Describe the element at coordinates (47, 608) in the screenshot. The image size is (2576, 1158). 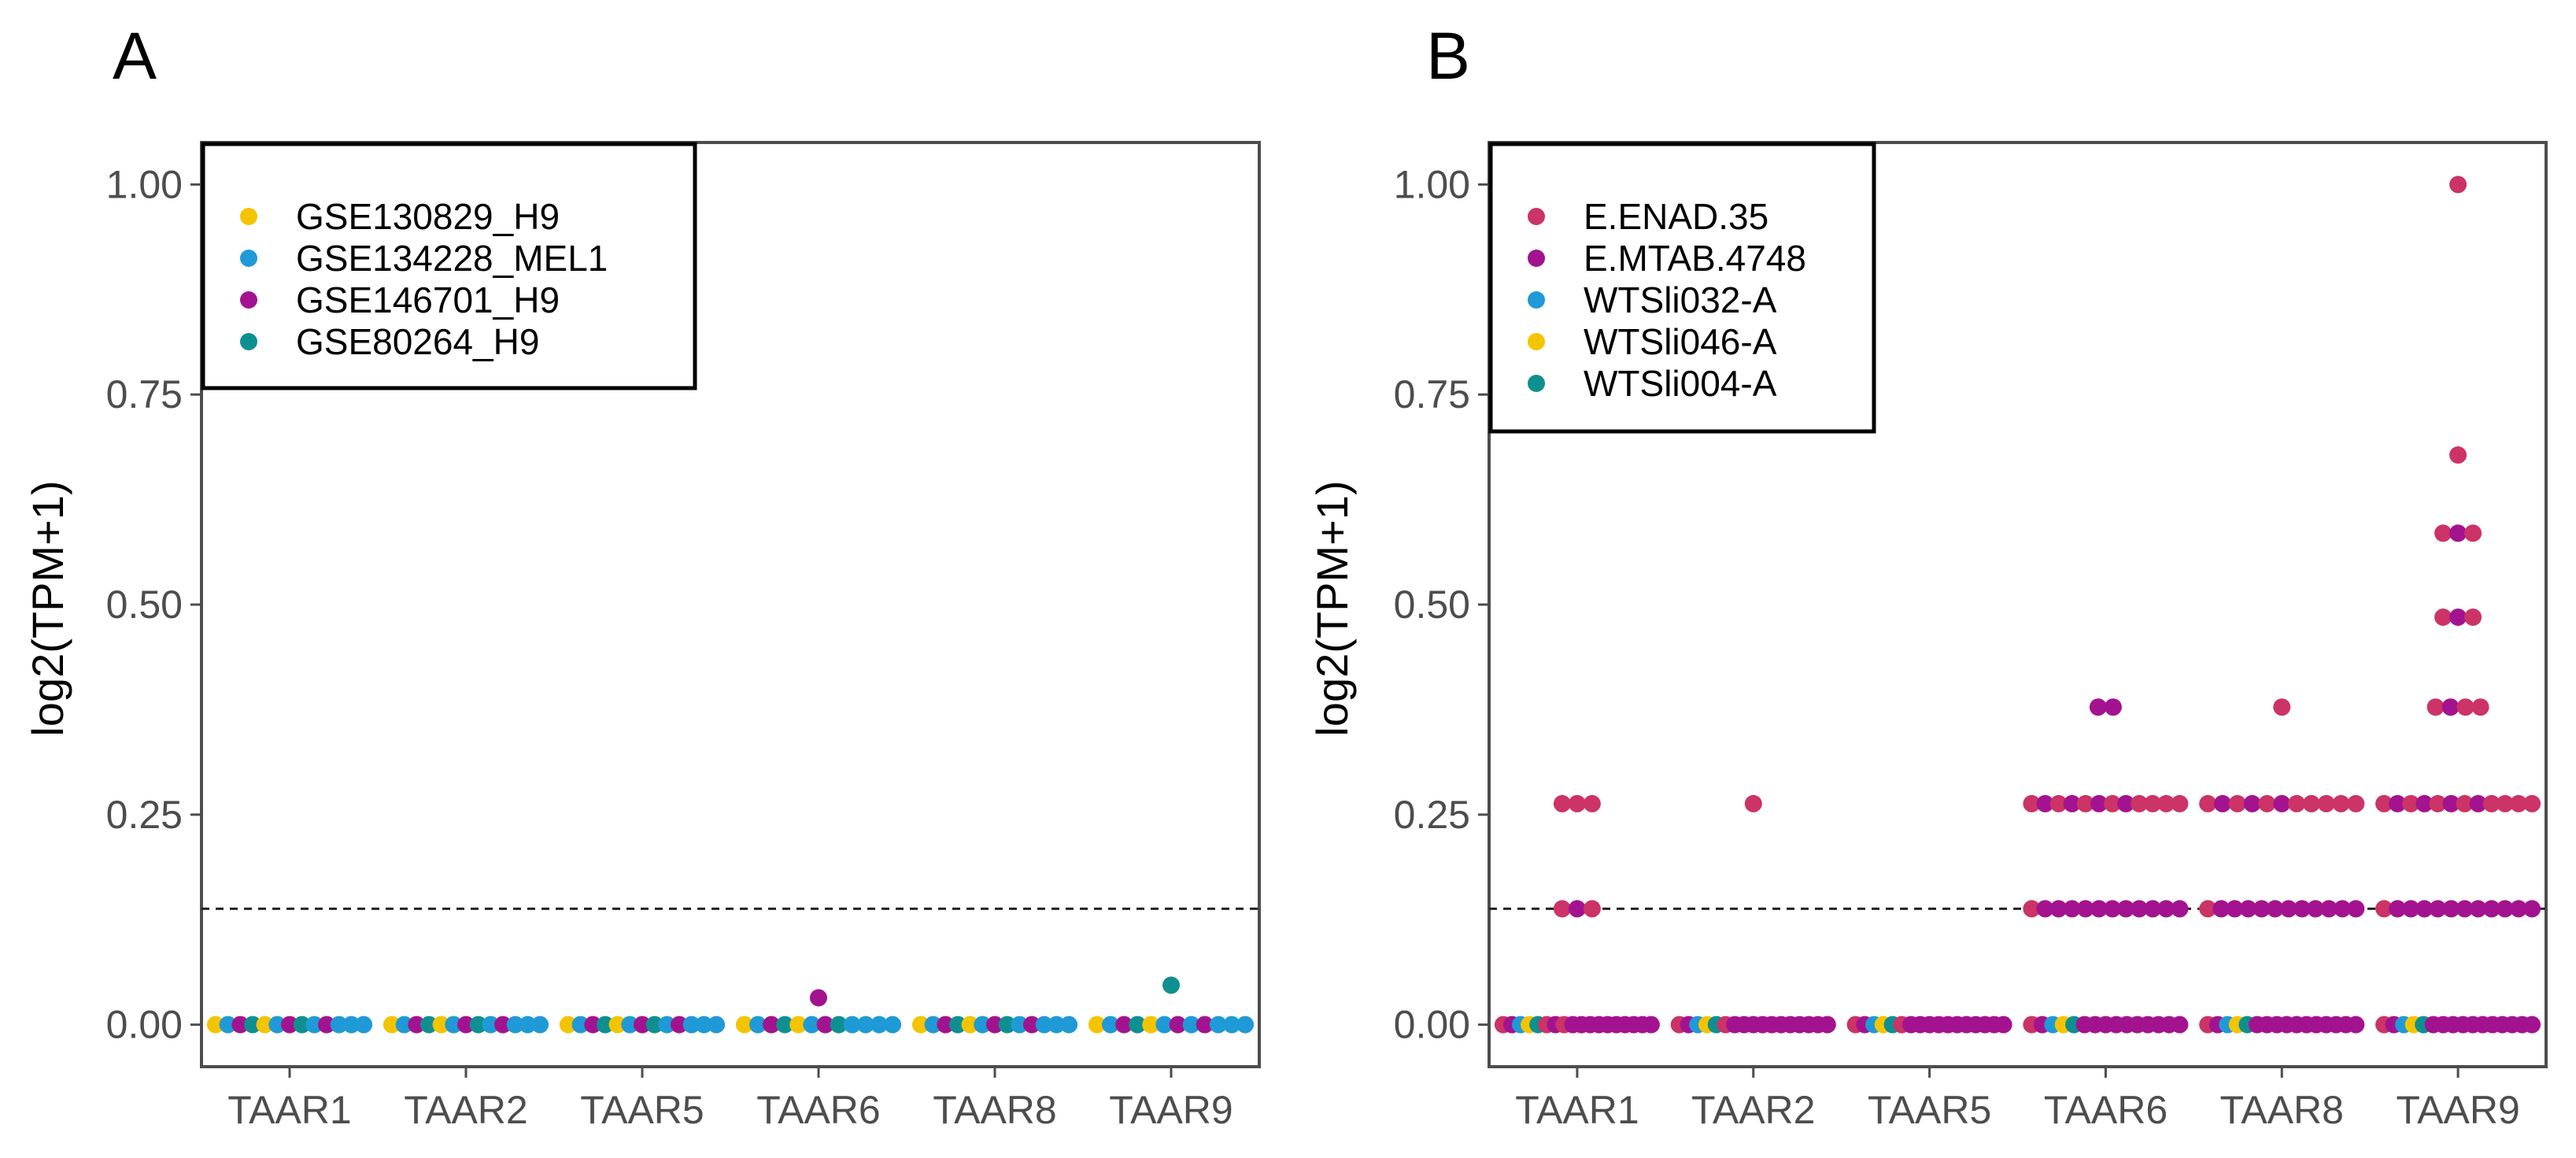
I see `panel-a-y-axis-label: log2(TPM+1)` at that location.